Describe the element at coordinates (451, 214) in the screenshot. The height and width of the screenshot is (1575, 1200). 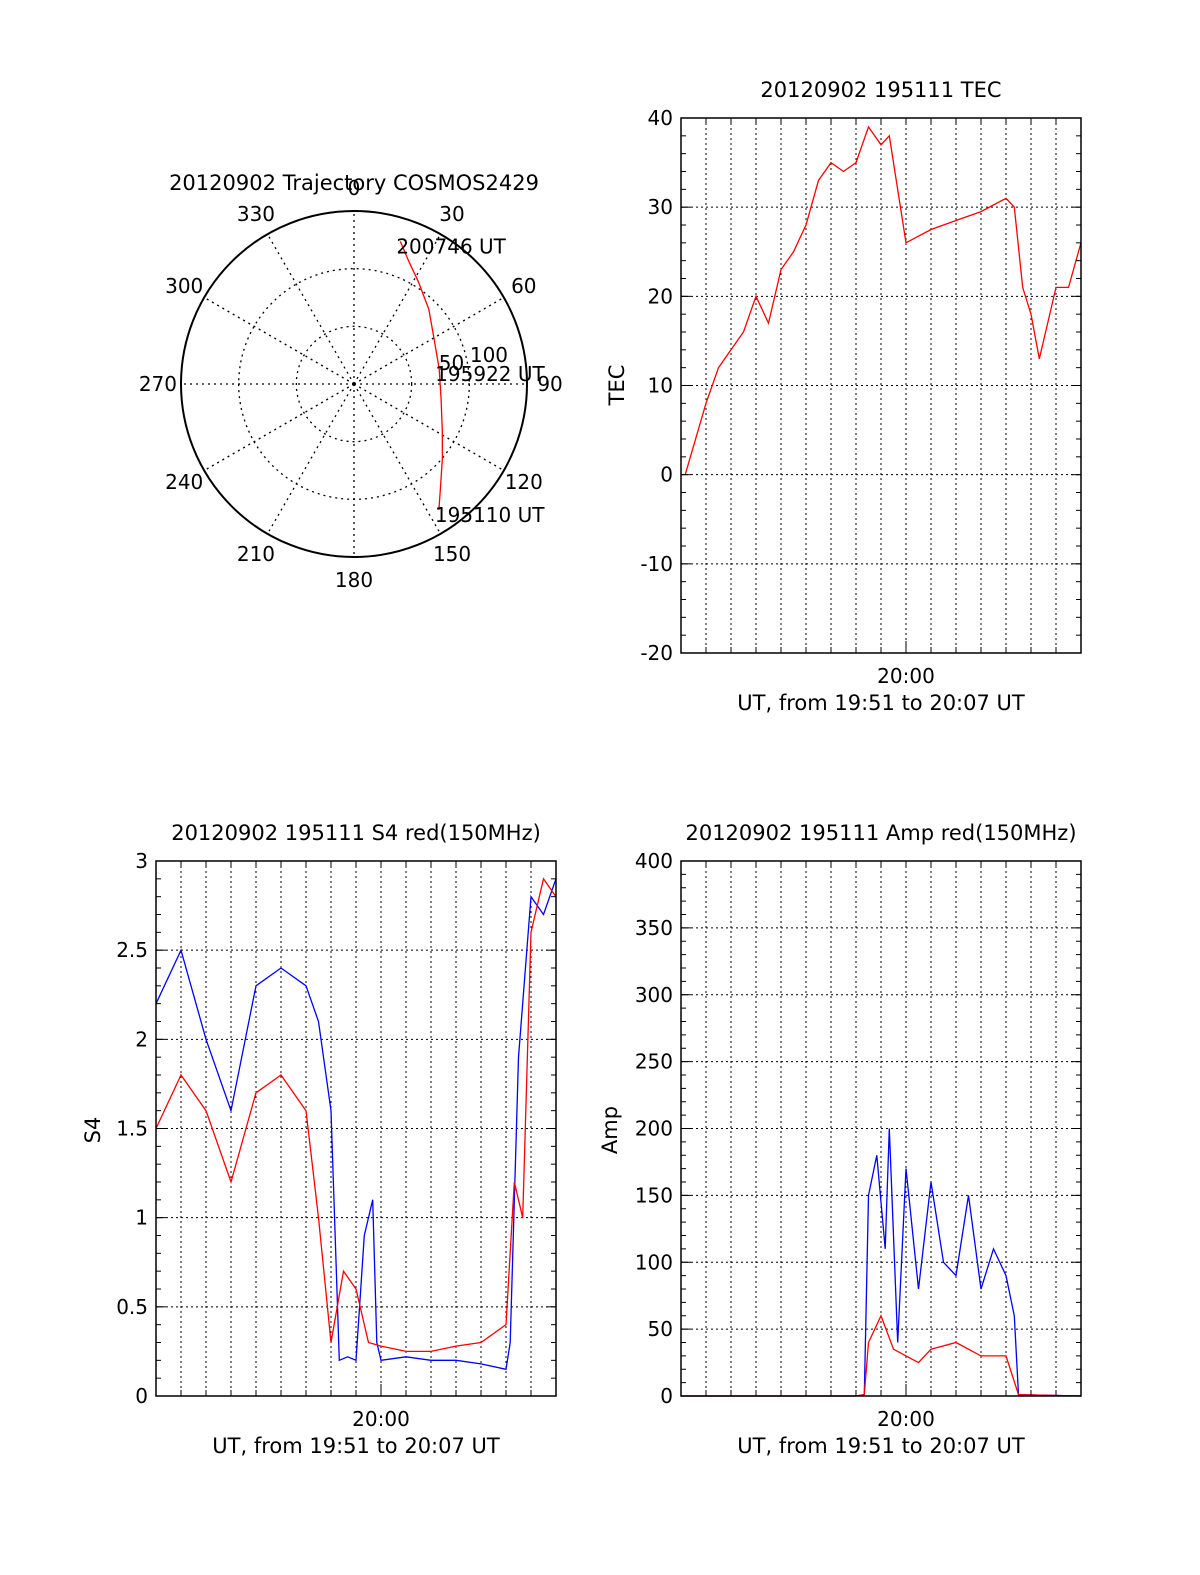
I see `polar-azimuth-label: 30` at that location.